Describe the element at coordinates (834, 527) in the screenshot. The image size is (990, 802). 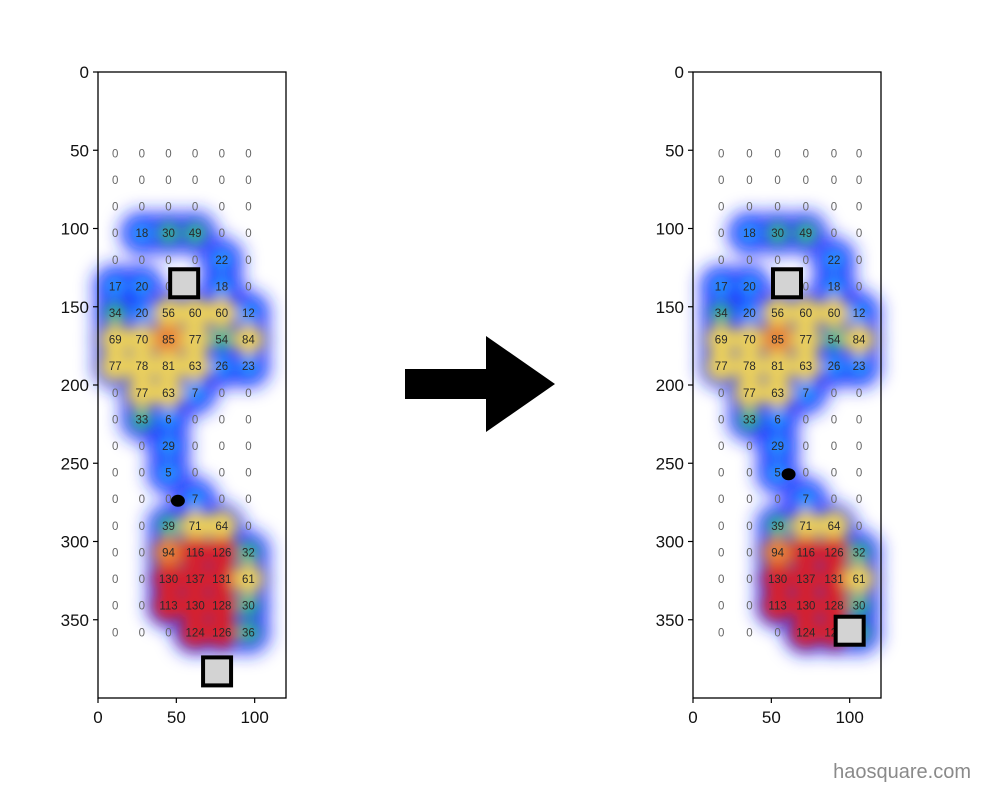
I see `pressure-value: 64` at that location.